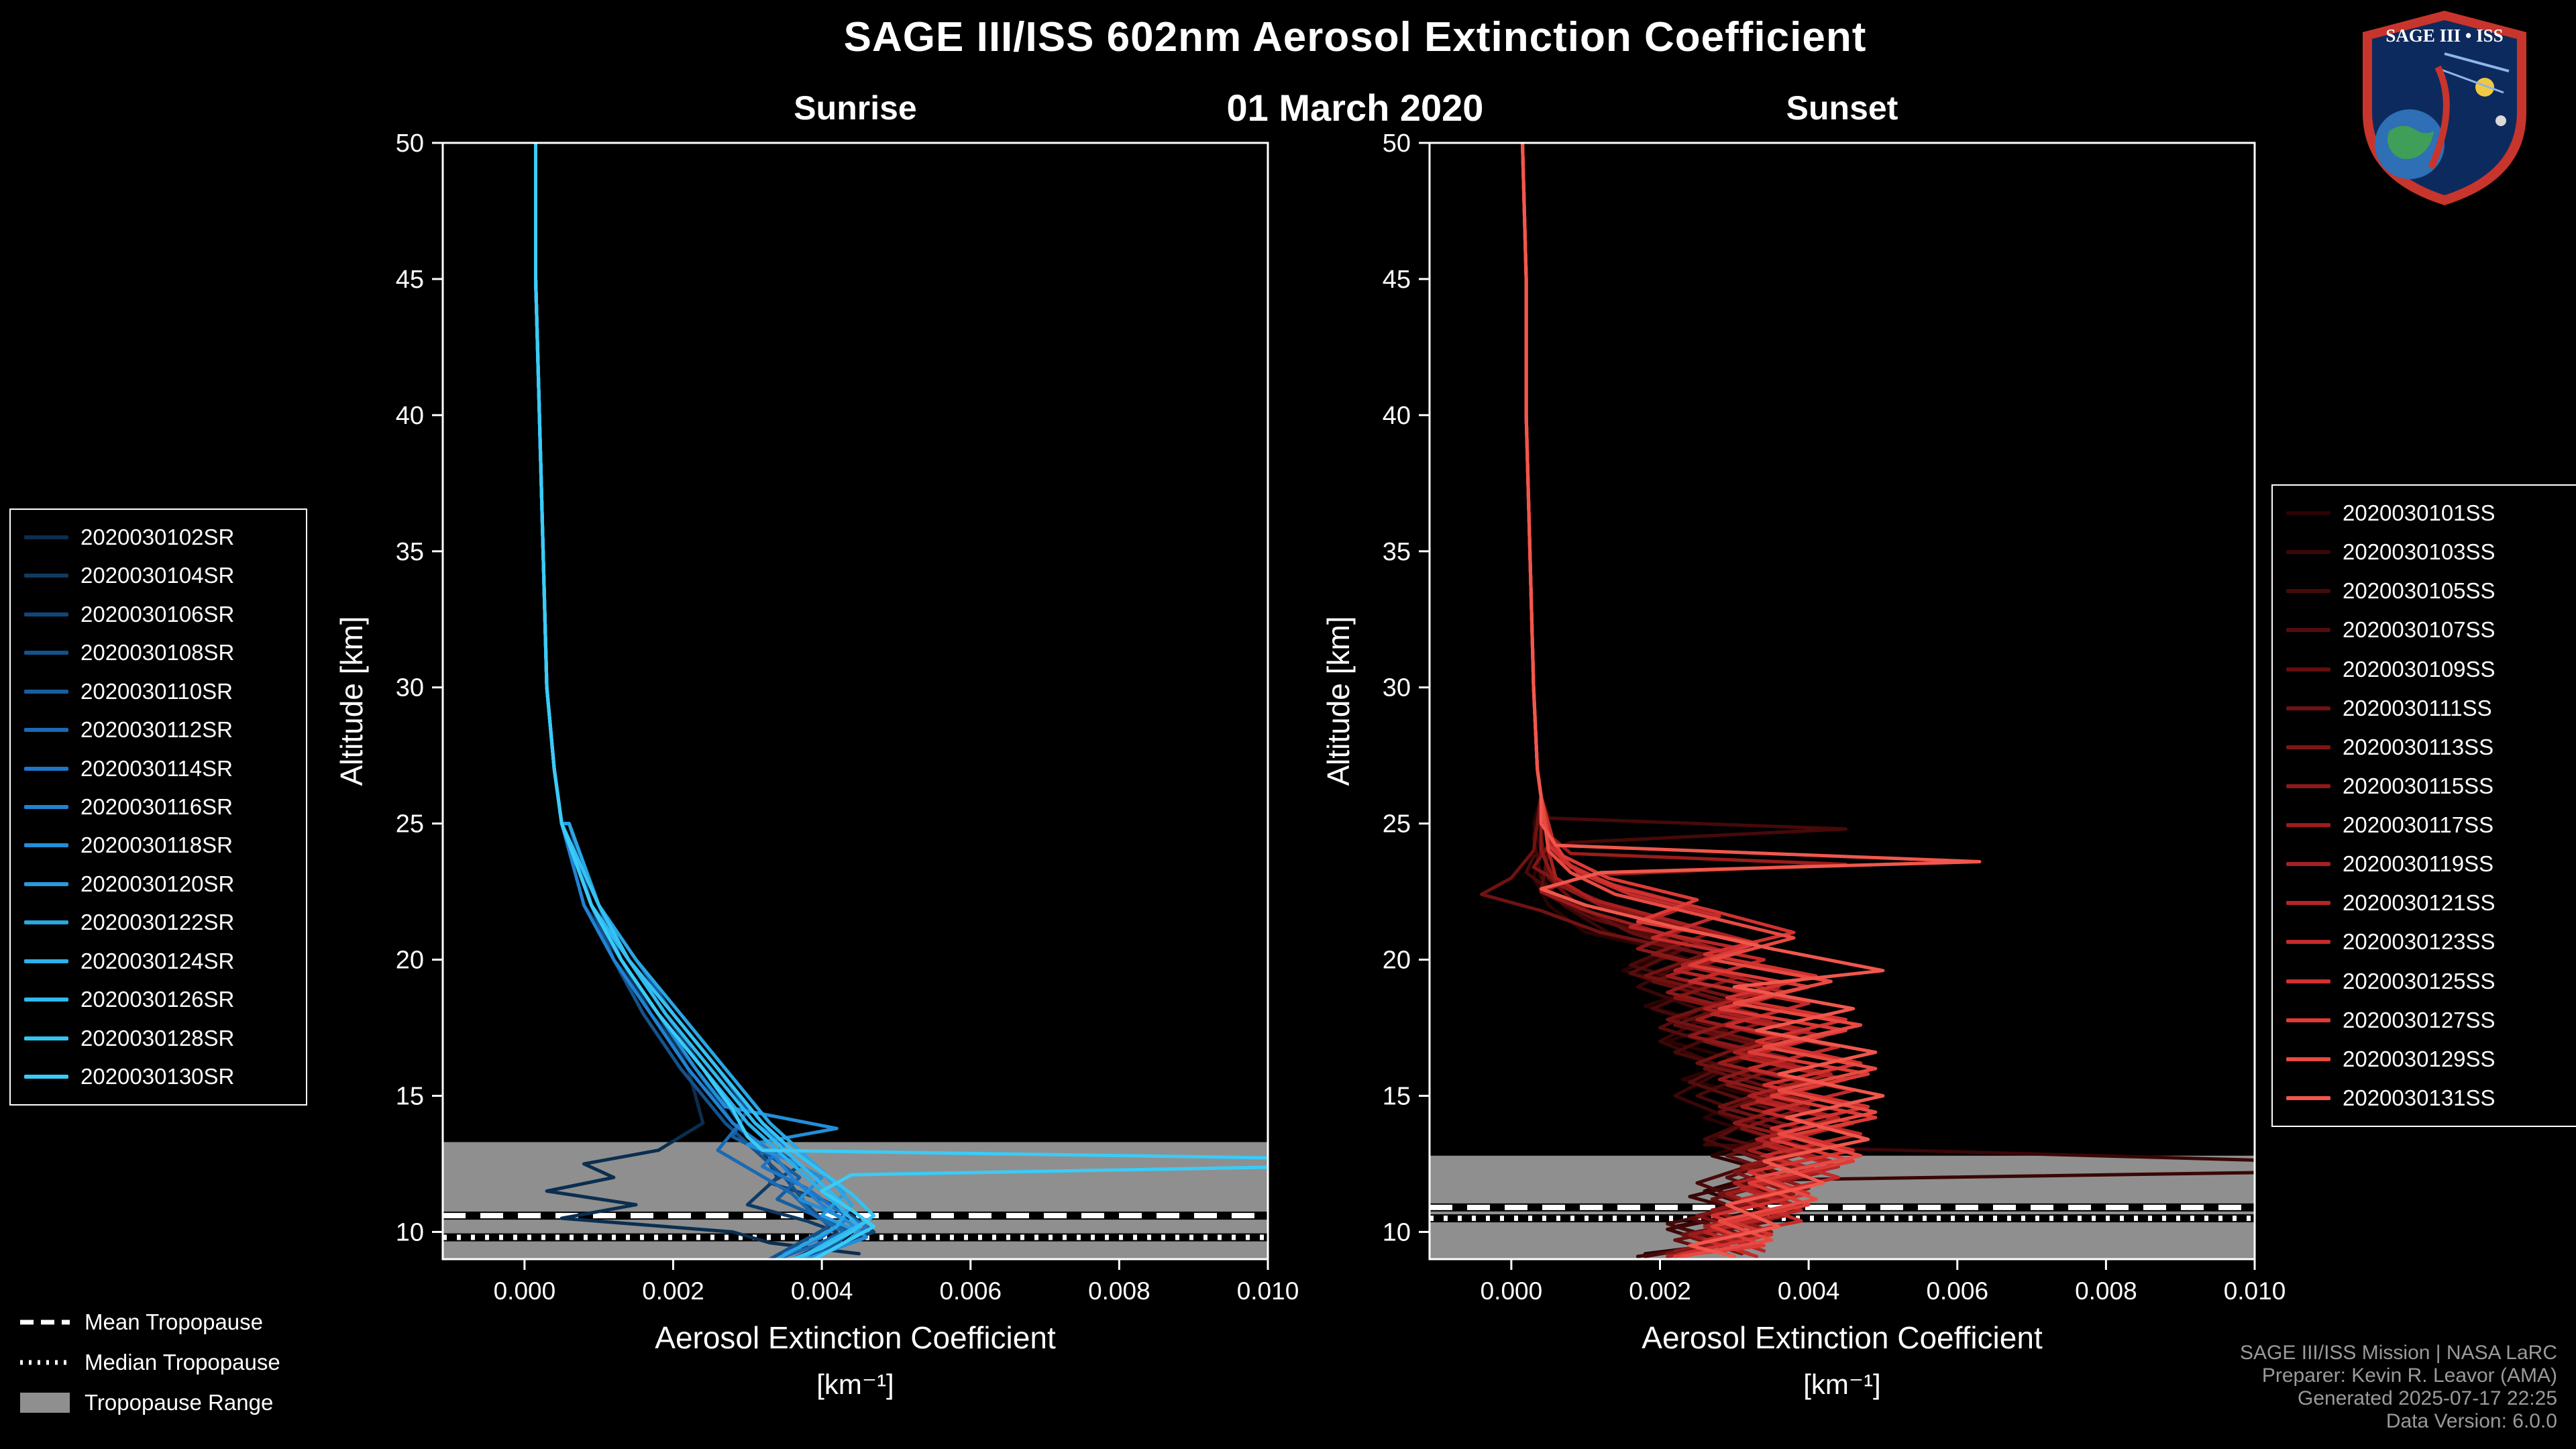 The height and width of the screenshot is (1449, 2576). I want to click on profile-line-2020030128SR, so click(705, 701).